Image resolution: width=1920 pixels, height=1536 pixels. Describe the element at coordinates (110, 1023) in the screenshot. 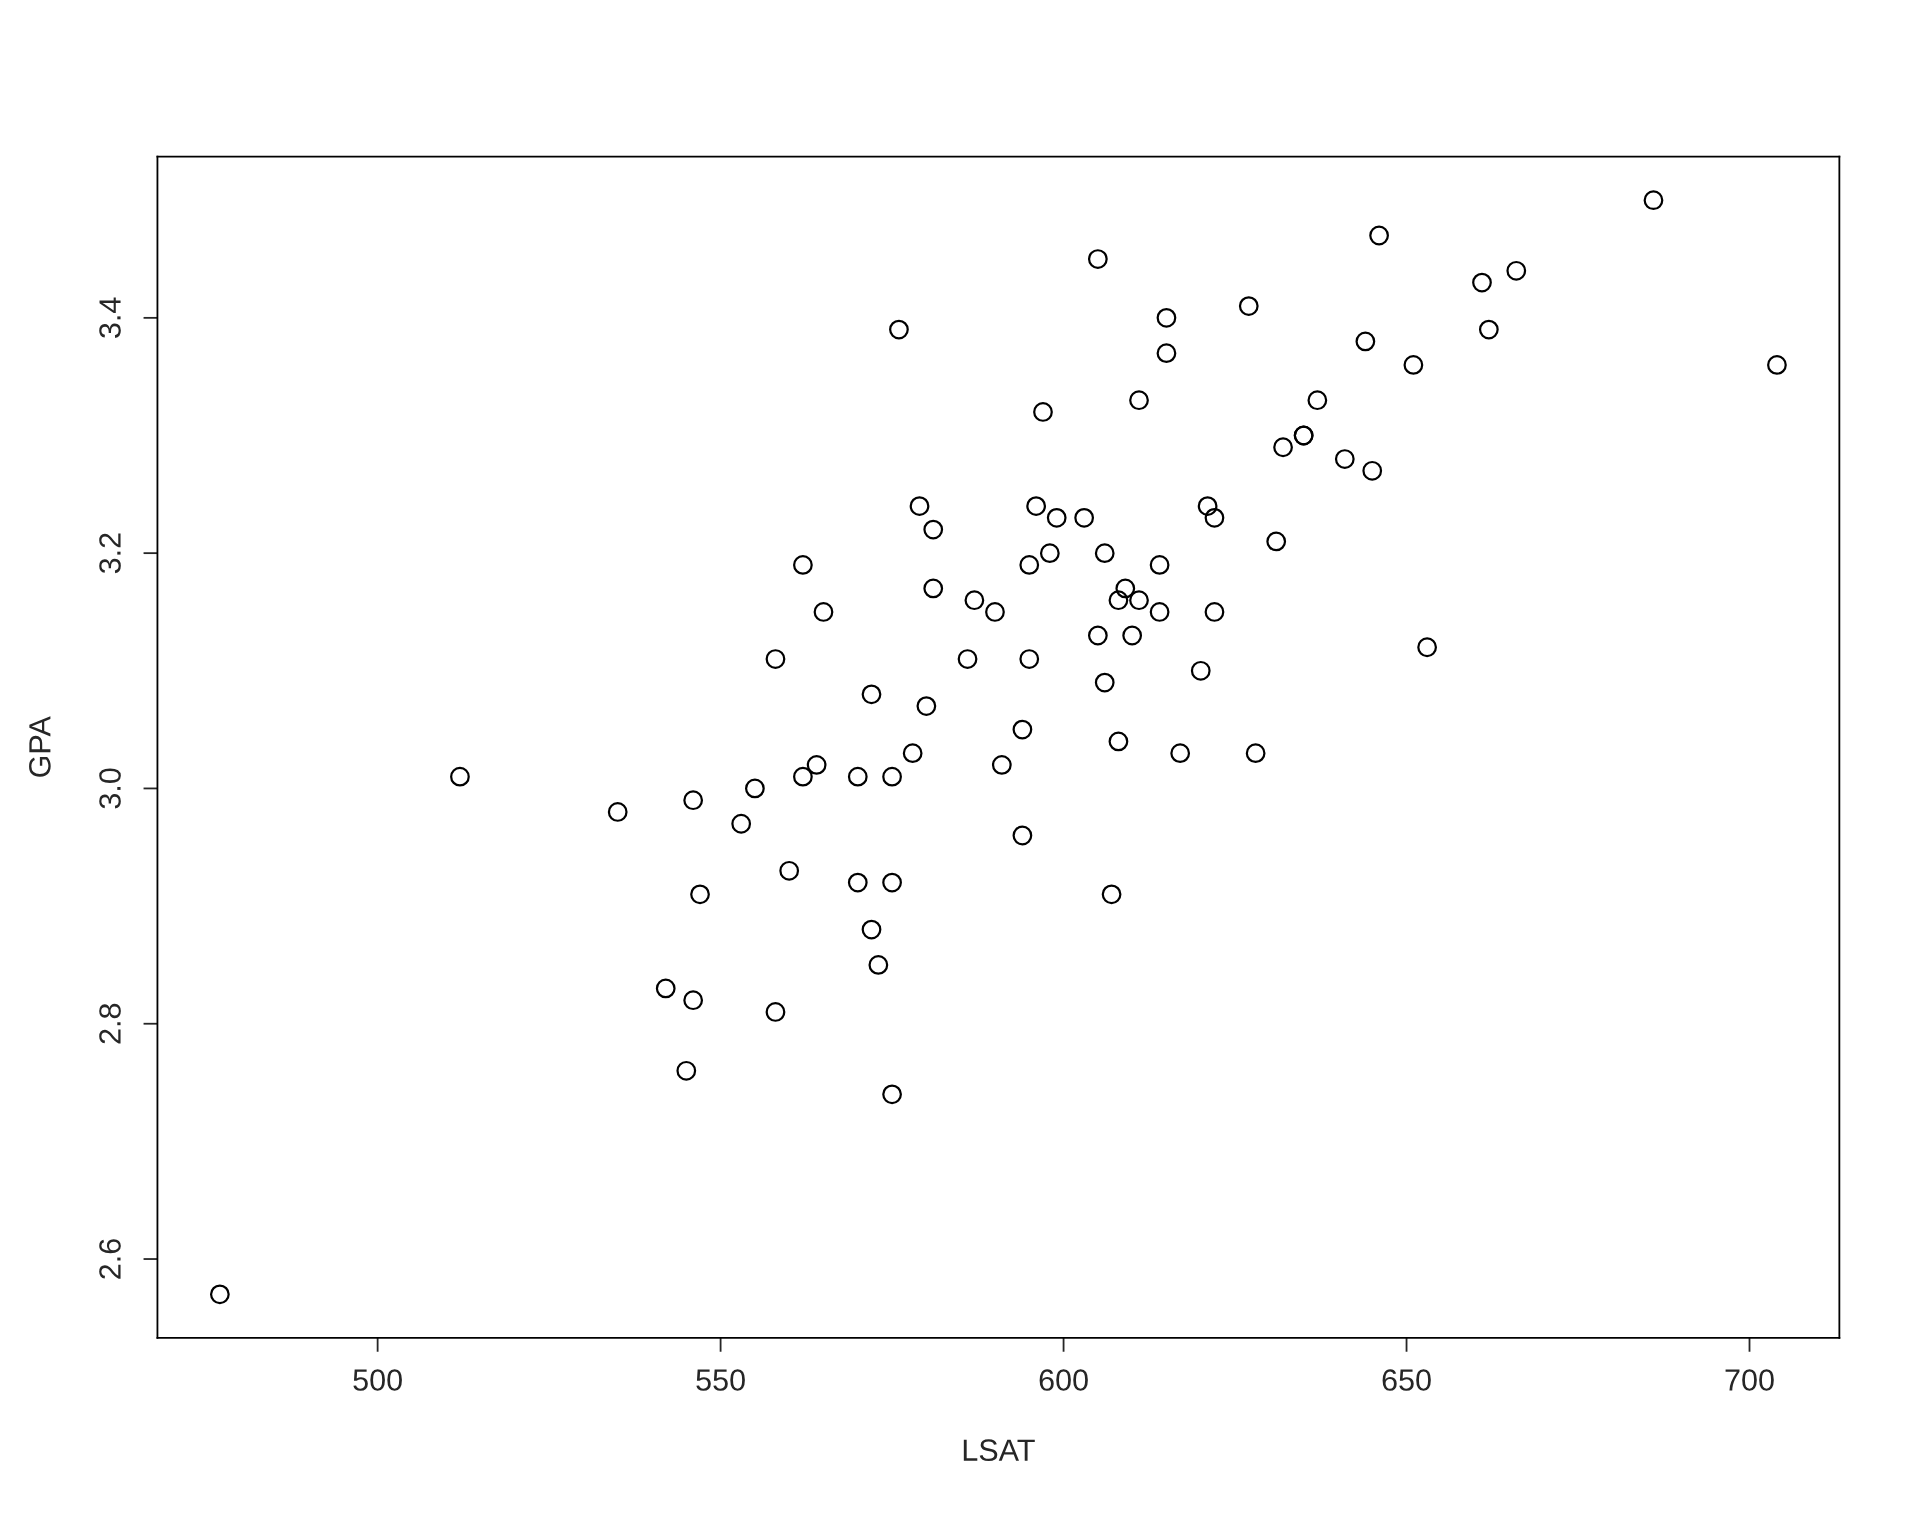

I see `y-tick-label: 2.8` at that location.